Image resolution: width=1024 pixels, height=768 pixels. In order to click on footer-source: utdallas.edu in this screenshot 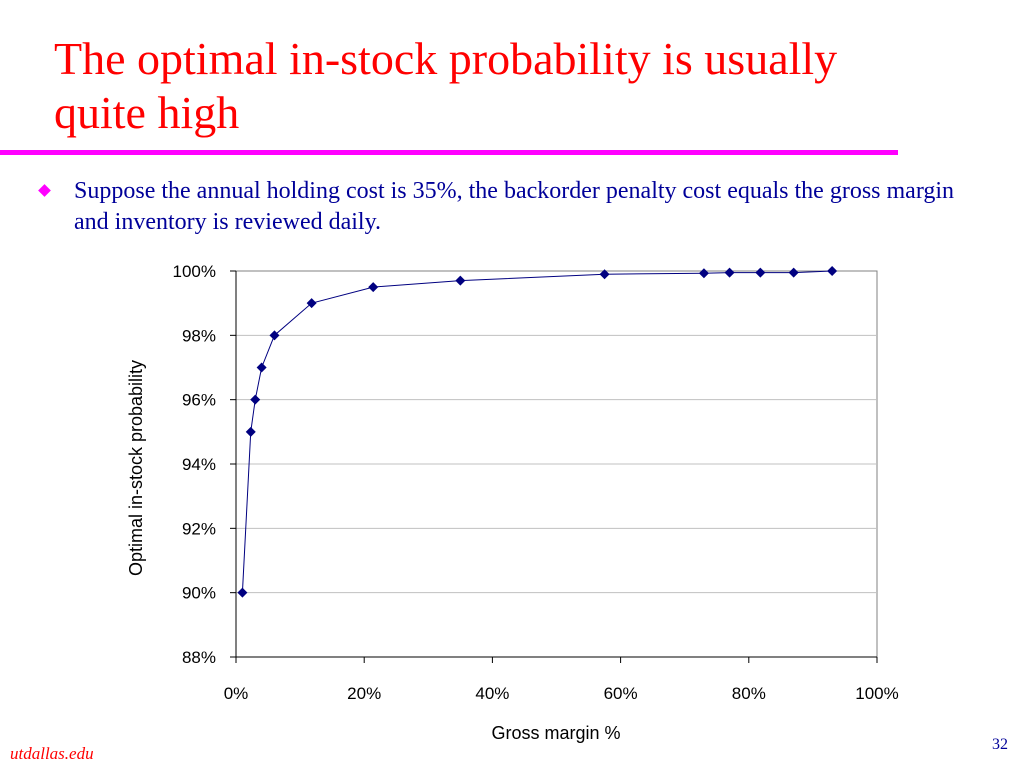, I will do `click(52, 753)`.